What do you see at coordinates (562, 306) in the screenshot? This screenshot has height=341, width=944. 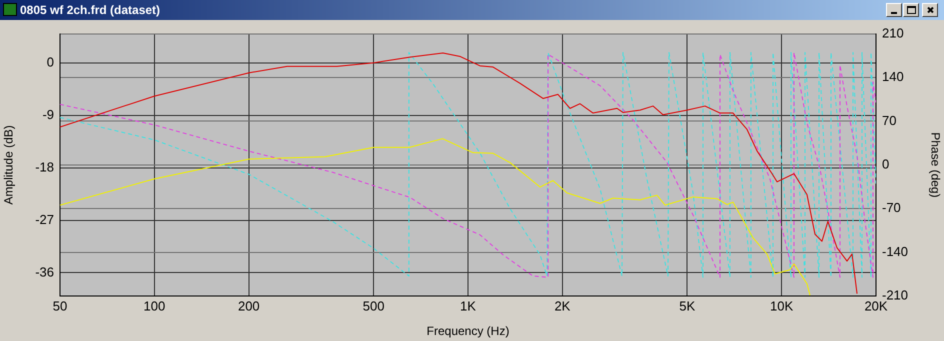 I see `x-tick-label: 2K` at bounding box center [562, 306].